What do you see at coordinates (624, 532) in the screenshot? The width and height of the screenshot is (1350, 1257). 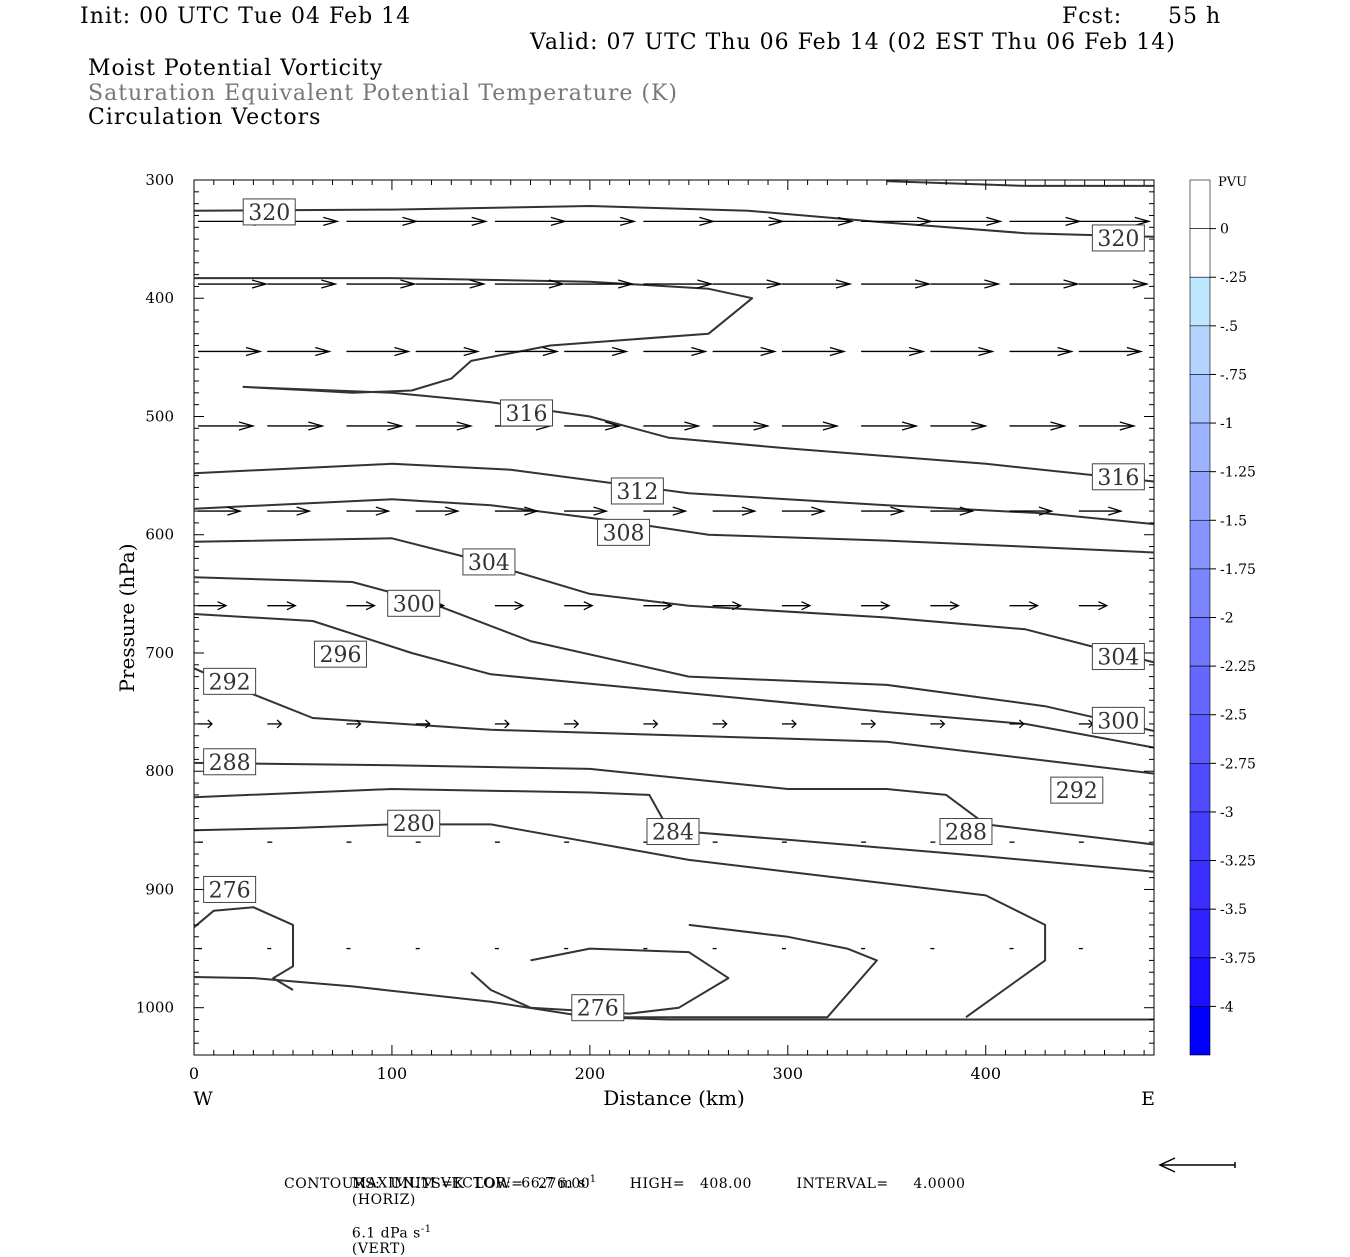 I see `contour-label-308: 308` at bounding box center [624, 532].